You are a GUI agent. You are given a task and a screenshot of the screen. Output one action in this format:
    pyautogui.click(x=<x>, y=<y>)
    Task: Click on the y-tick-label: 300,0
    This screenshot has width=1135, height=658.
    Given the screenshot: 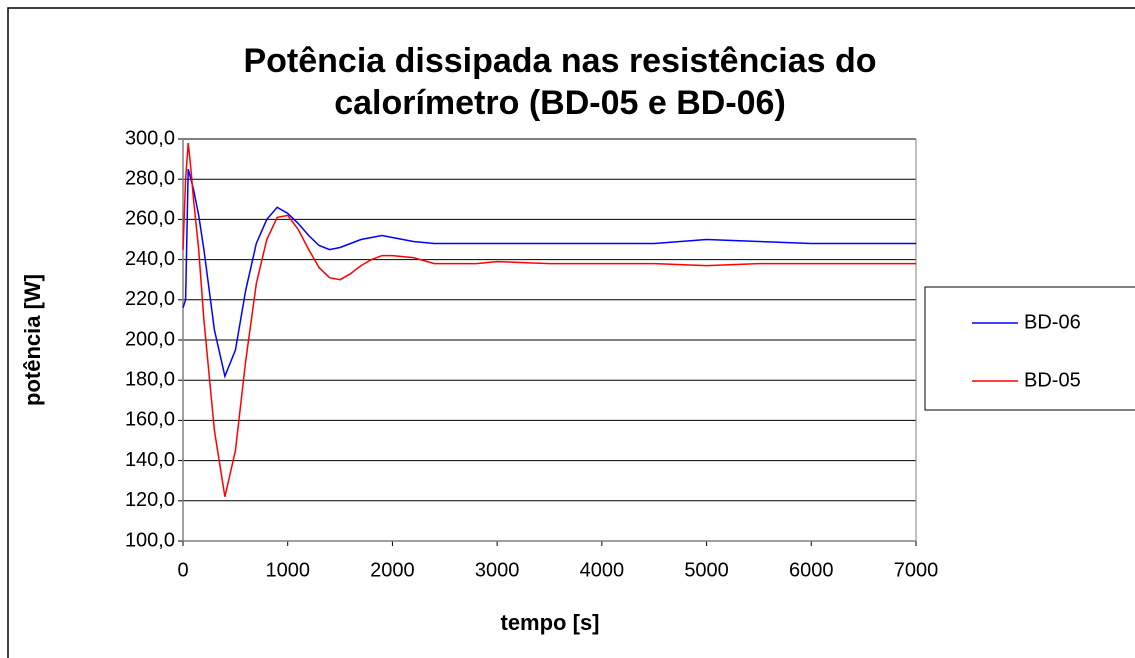 What is the action you would take?
    pyautogui.click(x=150, y=138)
    